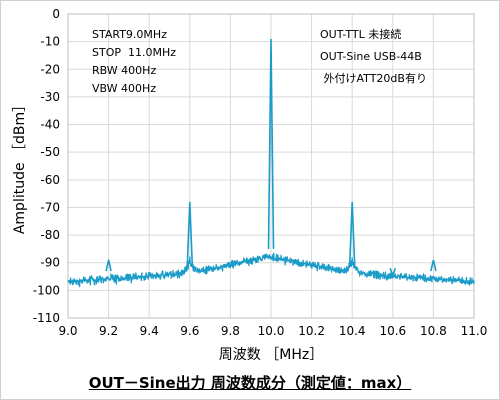 The height and width of the screenshot is (400, 500). Describe the element at coordinates (50, 69) in the screenshot. I see `y-tick-label: -20` at that location.